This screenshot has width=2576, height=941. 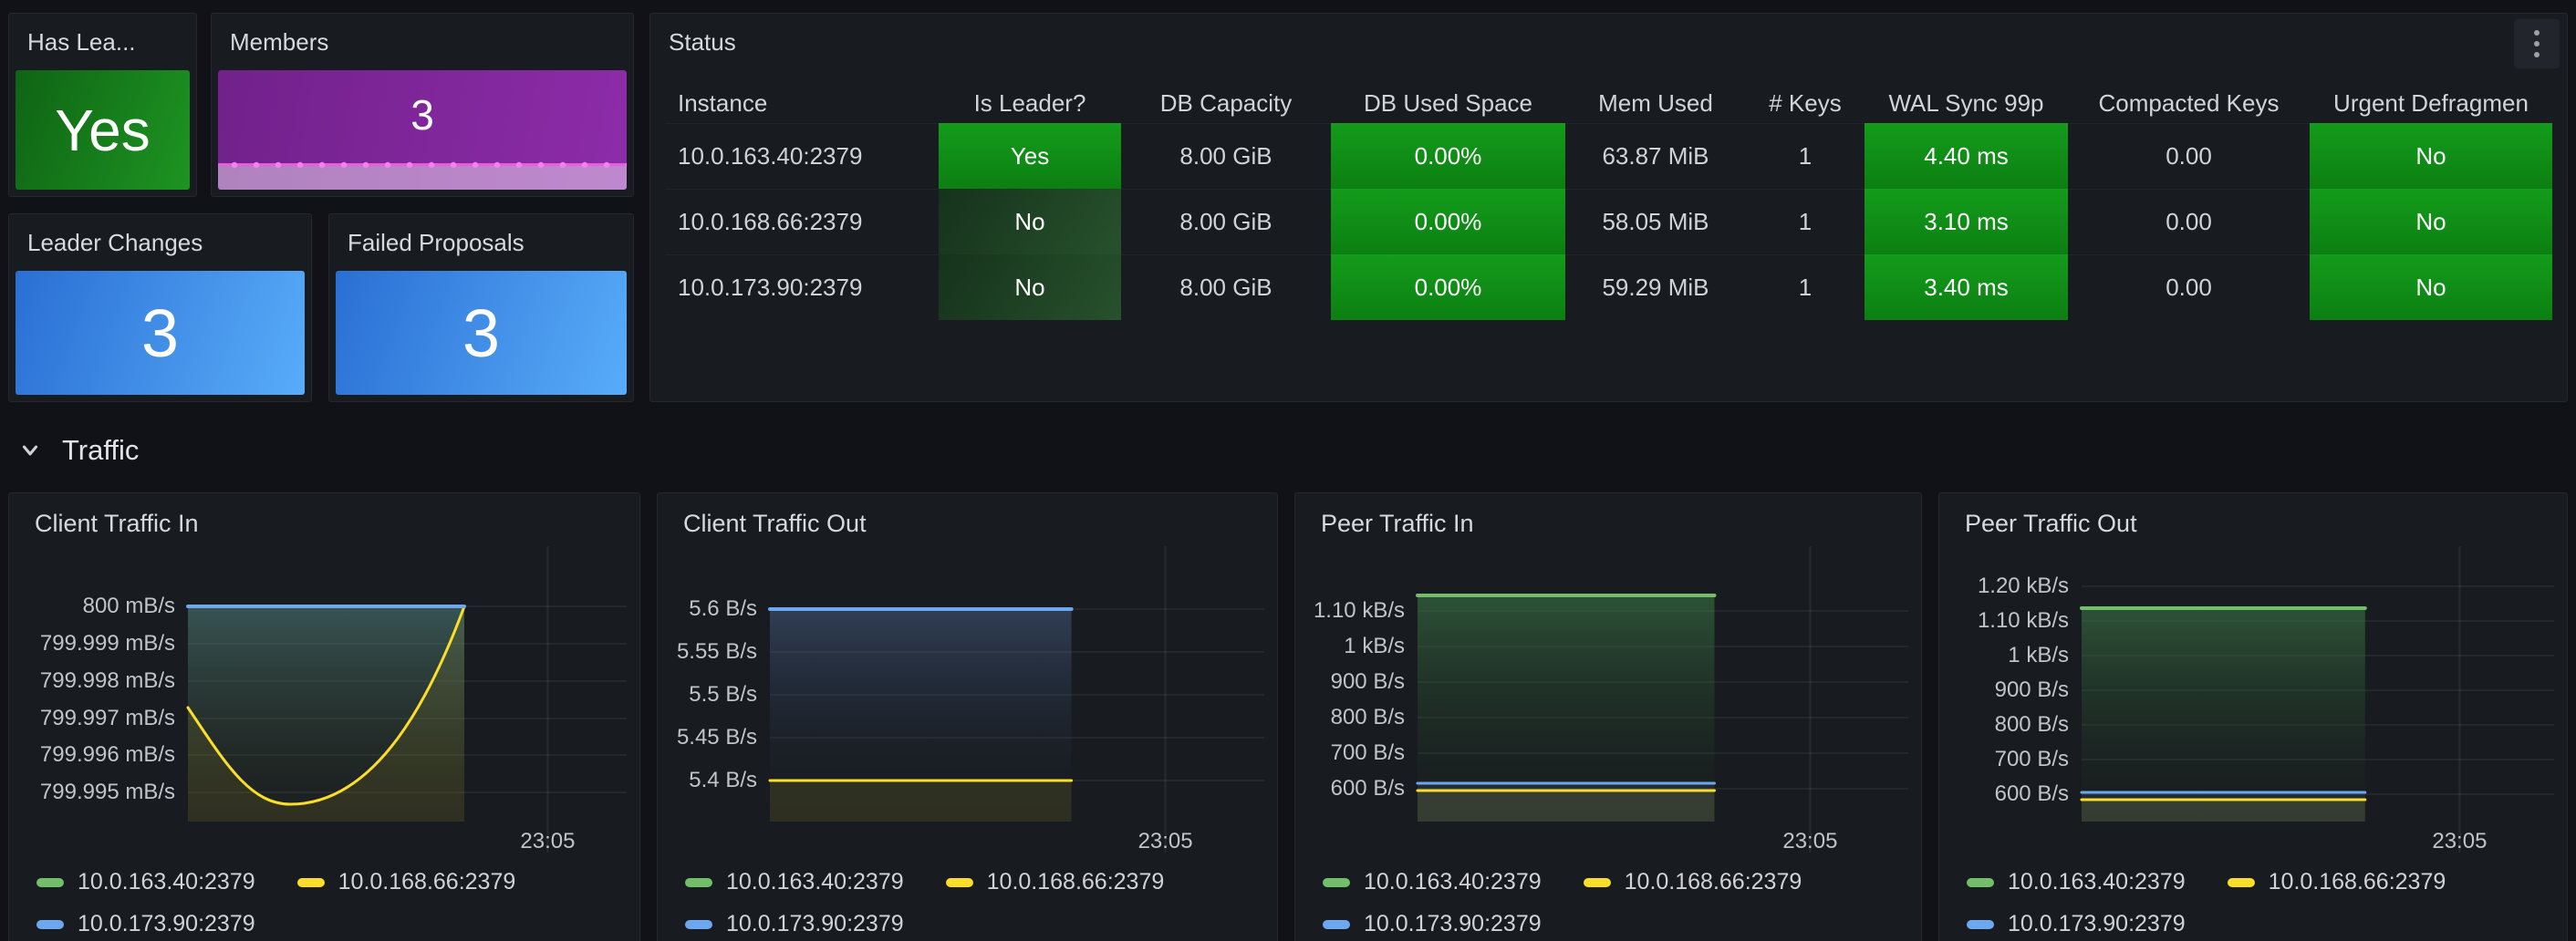 I want to click on panel-title: Failed Proposals, so click(x=436, y=242).